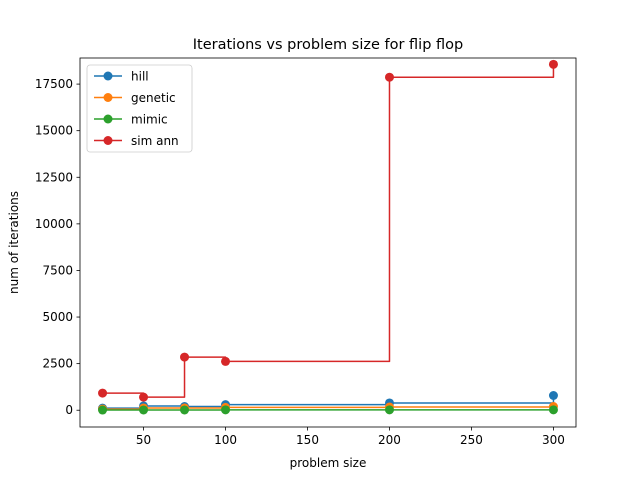  What do you see at coordinates (149, 120) in the screenshot?
I see `legend-label: mimic` at bounding box center [149, 120].